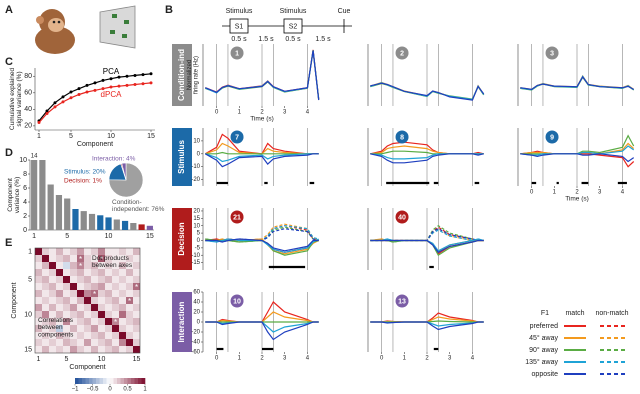 The width and height of the screenshot is (640, 394). I want to click on legend-label: 90° away, so click(543, 350).